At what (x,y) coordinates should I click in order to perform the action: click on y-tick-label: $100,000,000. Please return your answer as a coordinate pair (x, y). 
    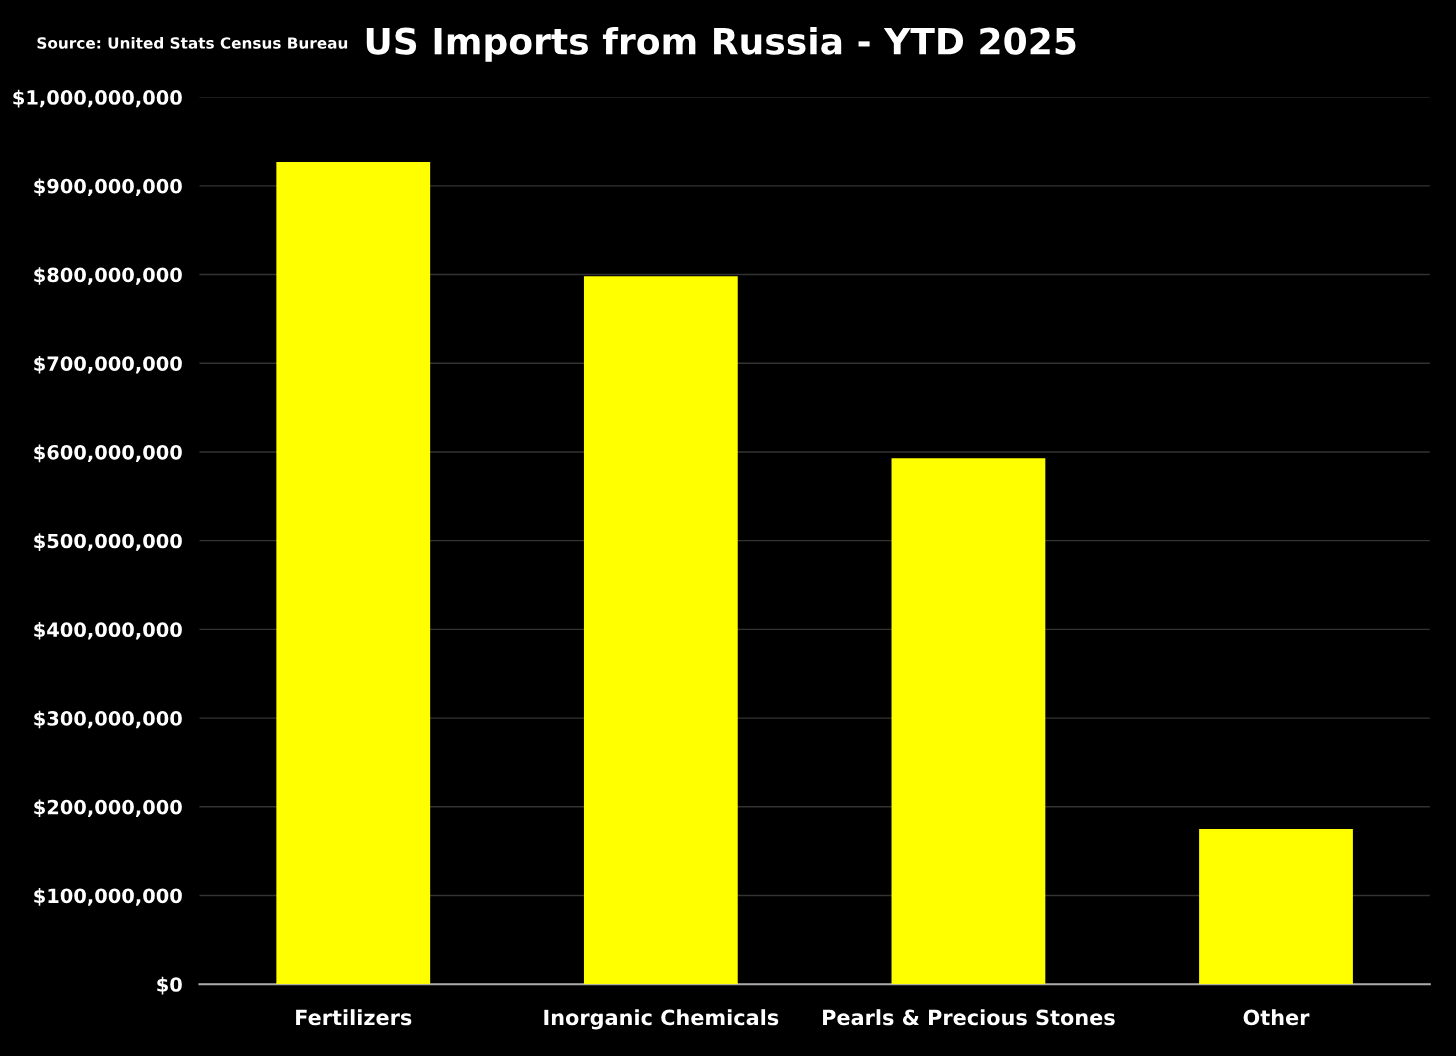
    Looking at the image, I should click on (108, 897).